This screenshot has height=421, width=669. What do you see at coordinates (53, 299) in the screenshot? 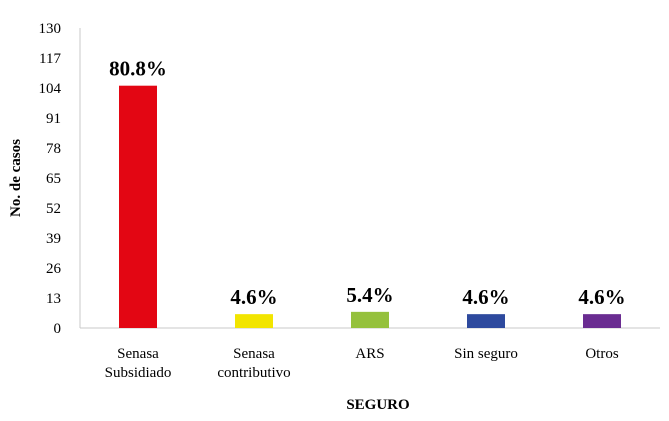
I see `y-tick-label: 13` at bounding box center [53, 299].